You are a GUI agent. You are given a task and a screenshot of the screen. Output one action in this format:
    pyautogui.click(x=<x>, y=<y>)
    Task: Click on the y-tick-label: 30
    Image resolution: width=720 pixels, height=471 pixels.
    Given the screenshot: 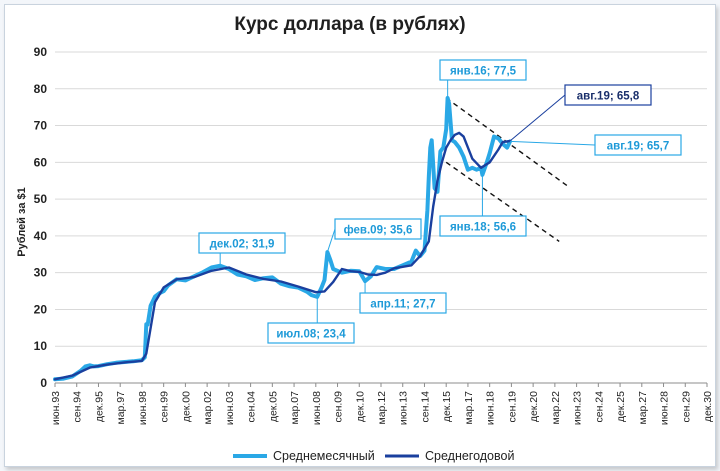 What is the action you would take?
    pyautogui.click(x=41, y=273)
    